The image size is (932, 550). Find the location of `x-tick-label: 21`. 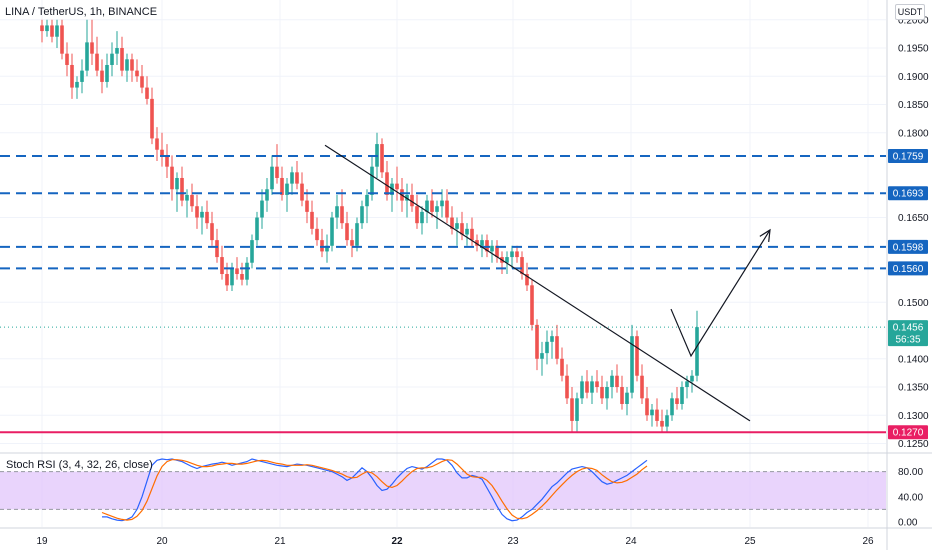

x-tick-label: 21 is located at coordinates (280, 541).